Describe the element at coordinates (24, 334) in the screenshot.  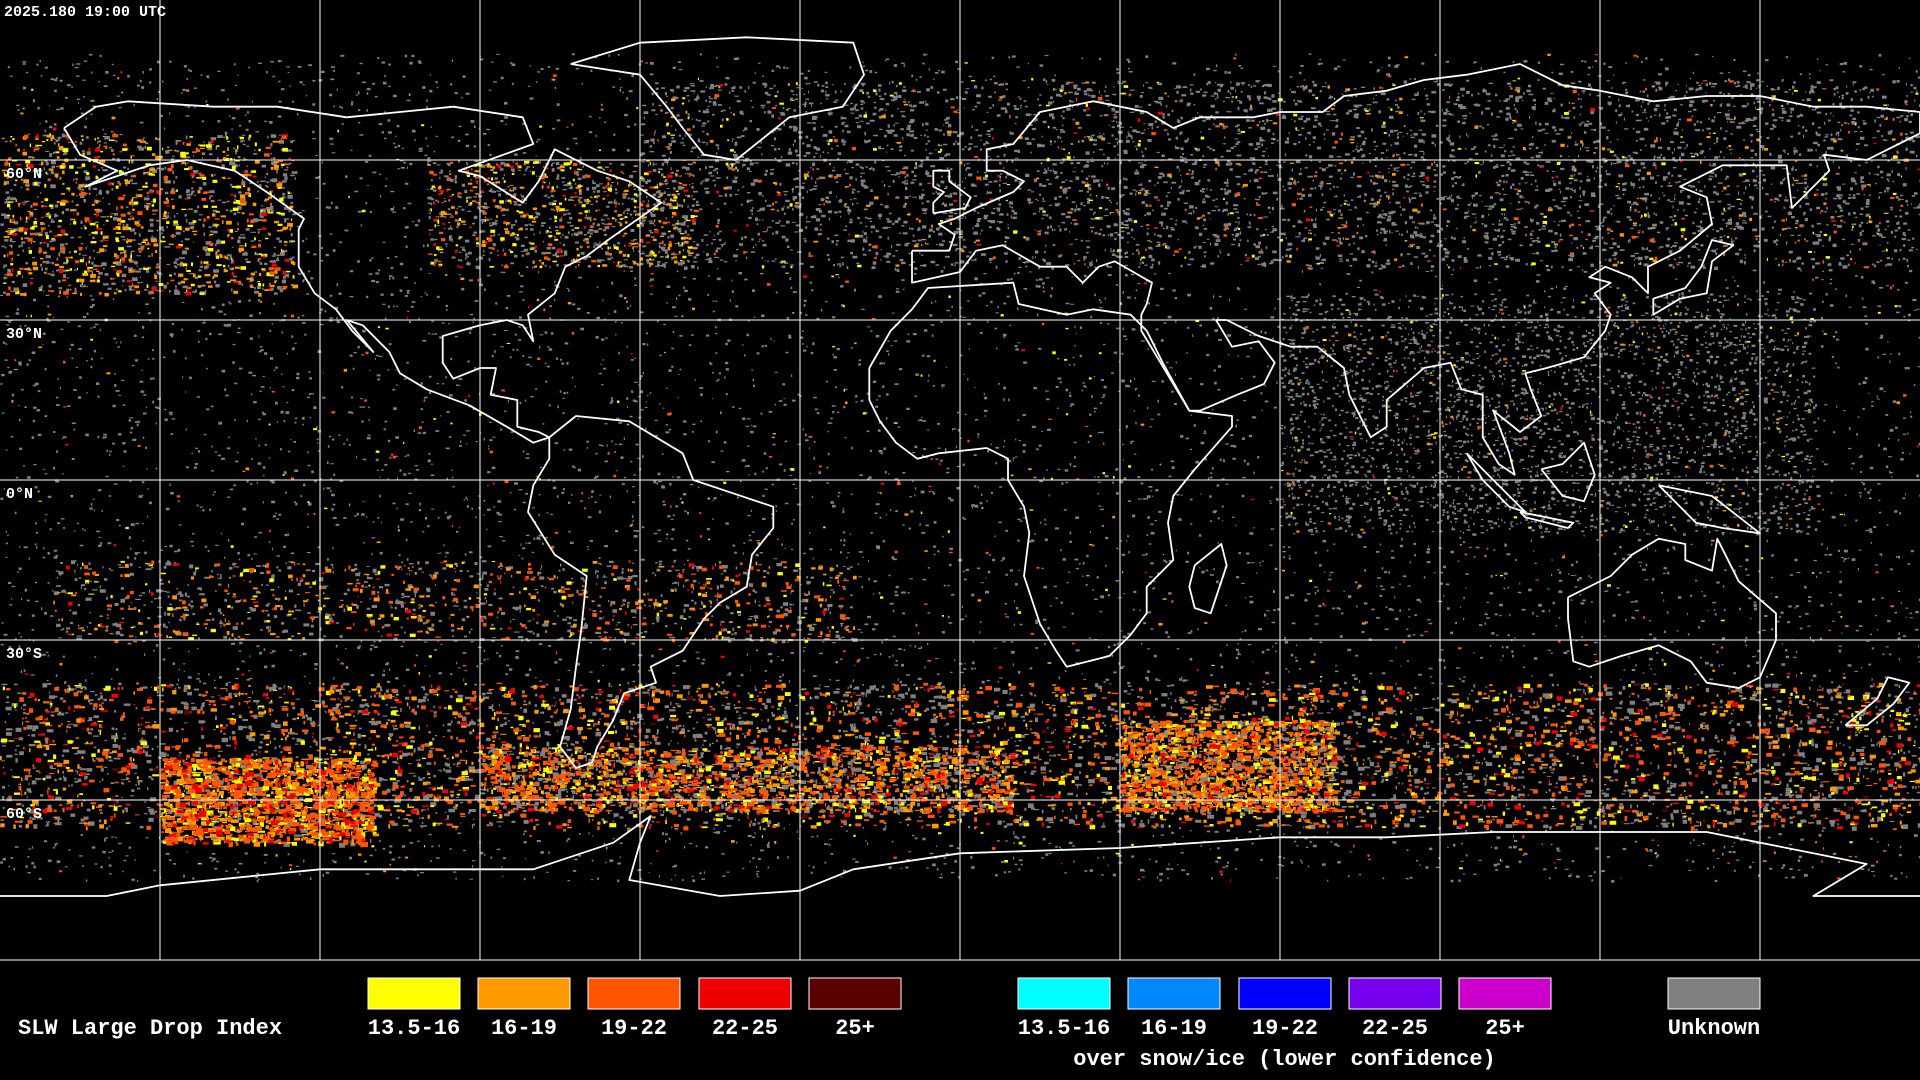
I see `latitude-label: 30°N` at that location.